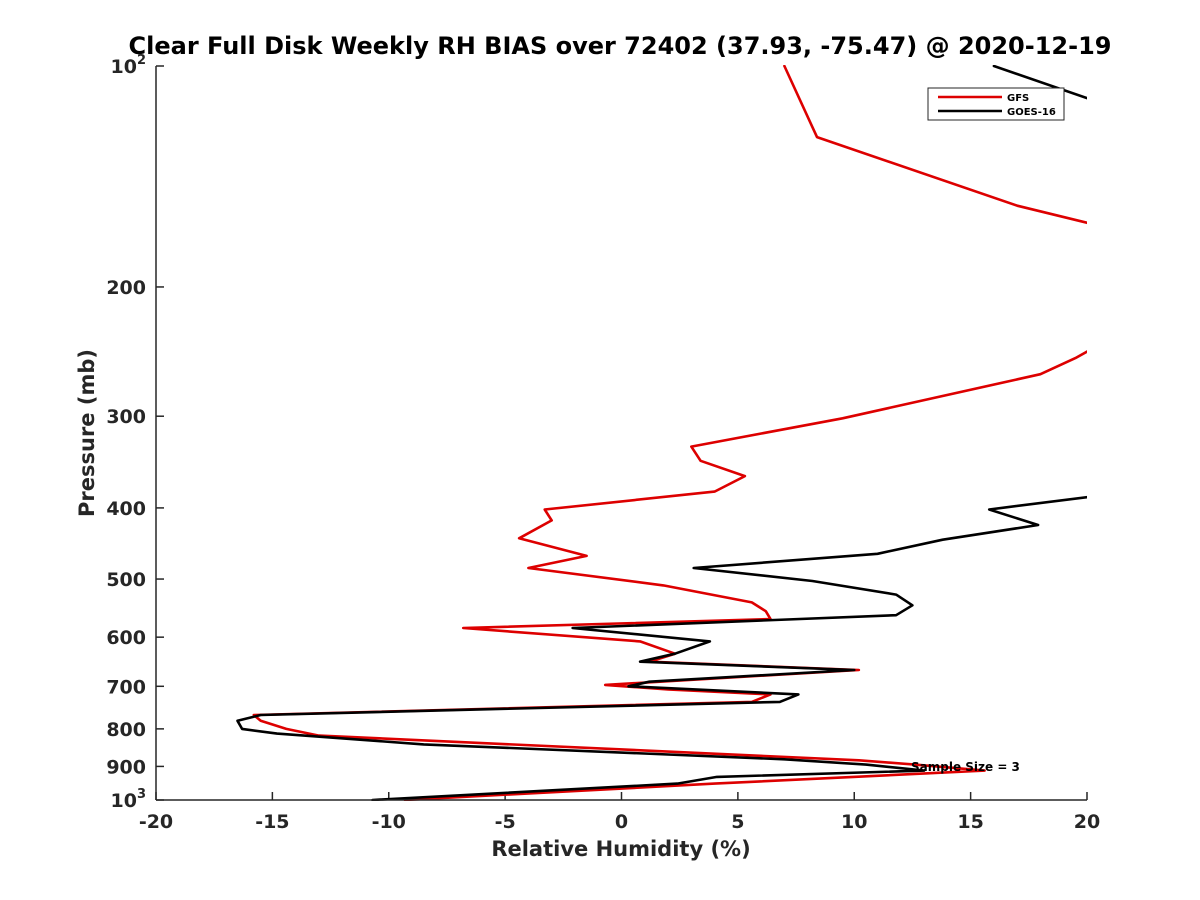 This screenshot has width=1200, height=900. What do you see at coordinates (272, 822) in the screenshot?
I see `x-tick-label: -15` at bounding box center [272, 822].